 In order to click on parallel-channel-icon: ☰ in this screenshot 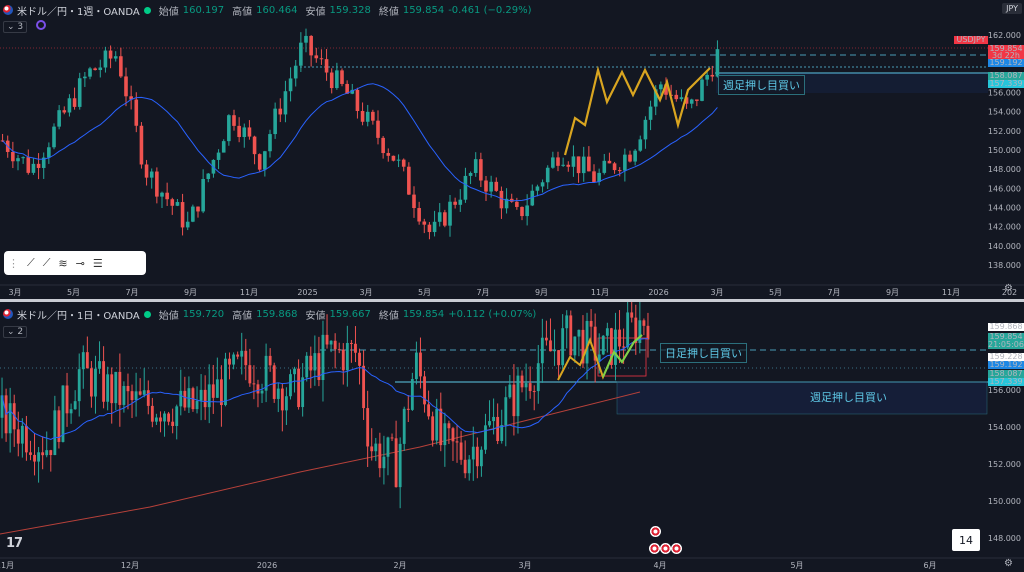, I will do `click(97, 263)`.